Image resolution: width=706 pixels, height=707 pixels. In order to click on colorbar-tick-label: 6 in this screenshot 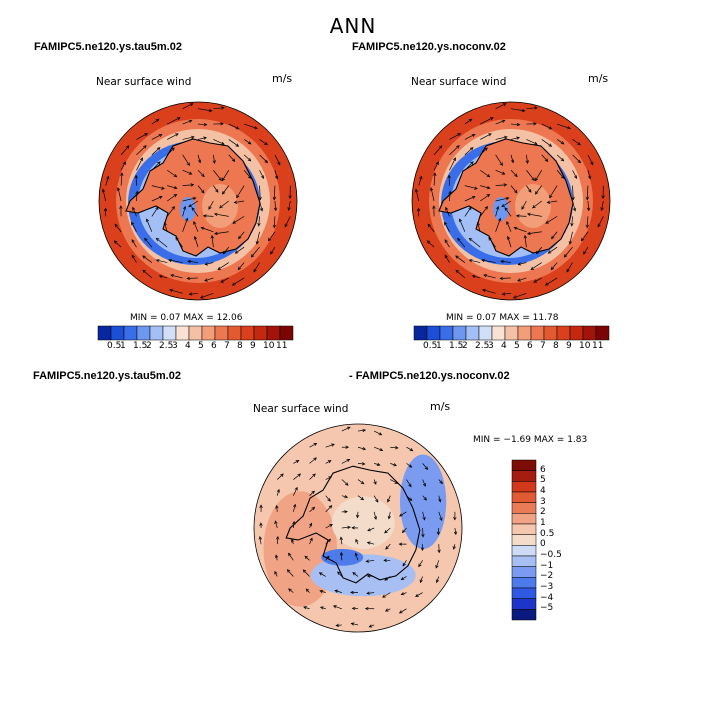, I will do `click(214, 346)`.